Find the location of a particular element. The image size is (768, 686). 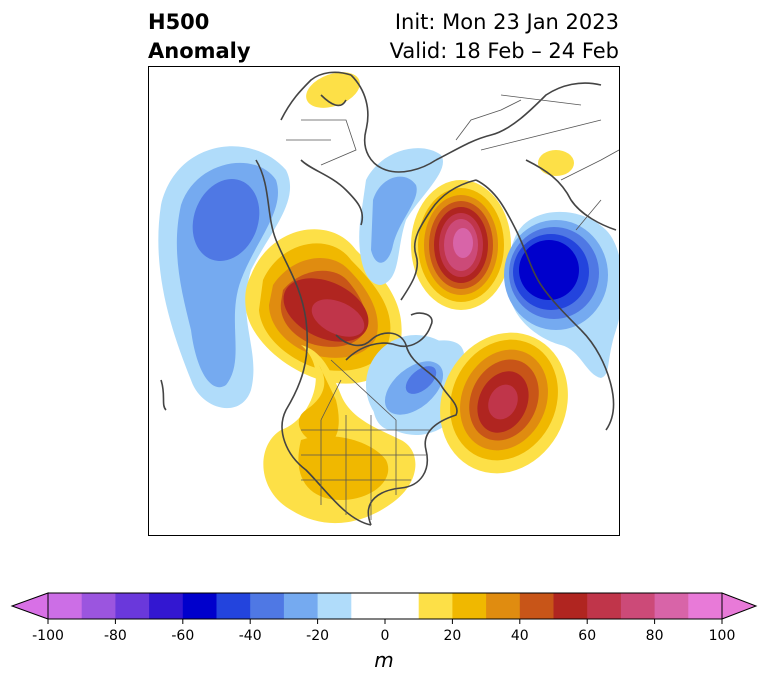

western-canada-ridge is located at coordinates (323, 306).